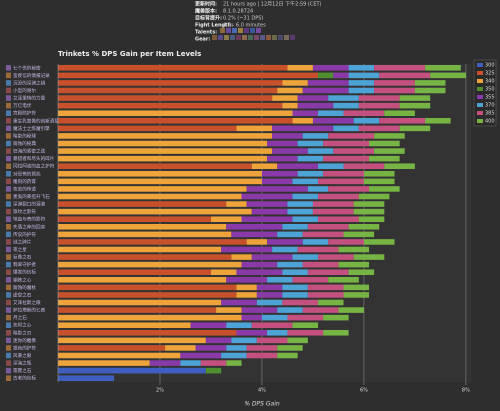  What do you see at coordinates (490, 66) in the screenshot?
I see `legend-label: 300` at bounding box center [490, 66].